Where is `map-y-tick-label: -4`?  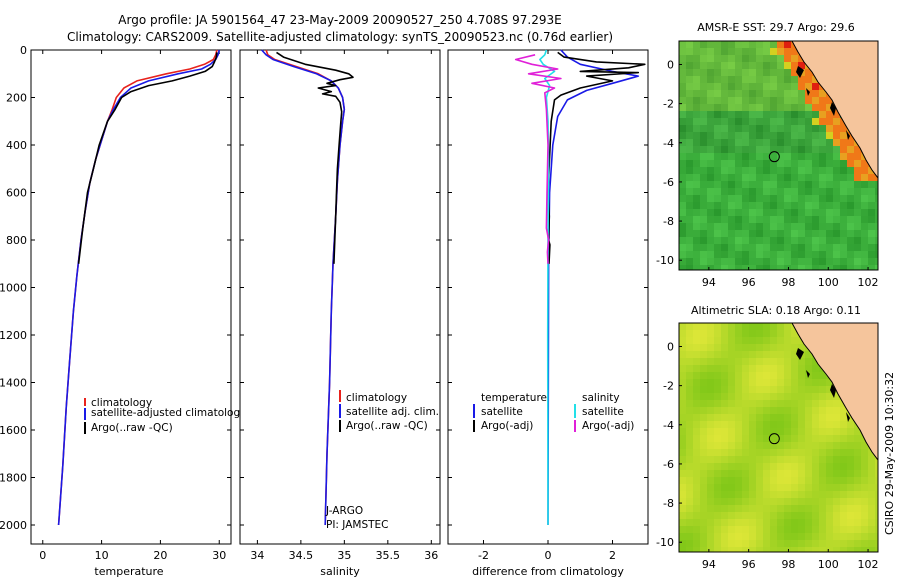
map-y-tick-label: -4 is located at coordinates (668, 143).